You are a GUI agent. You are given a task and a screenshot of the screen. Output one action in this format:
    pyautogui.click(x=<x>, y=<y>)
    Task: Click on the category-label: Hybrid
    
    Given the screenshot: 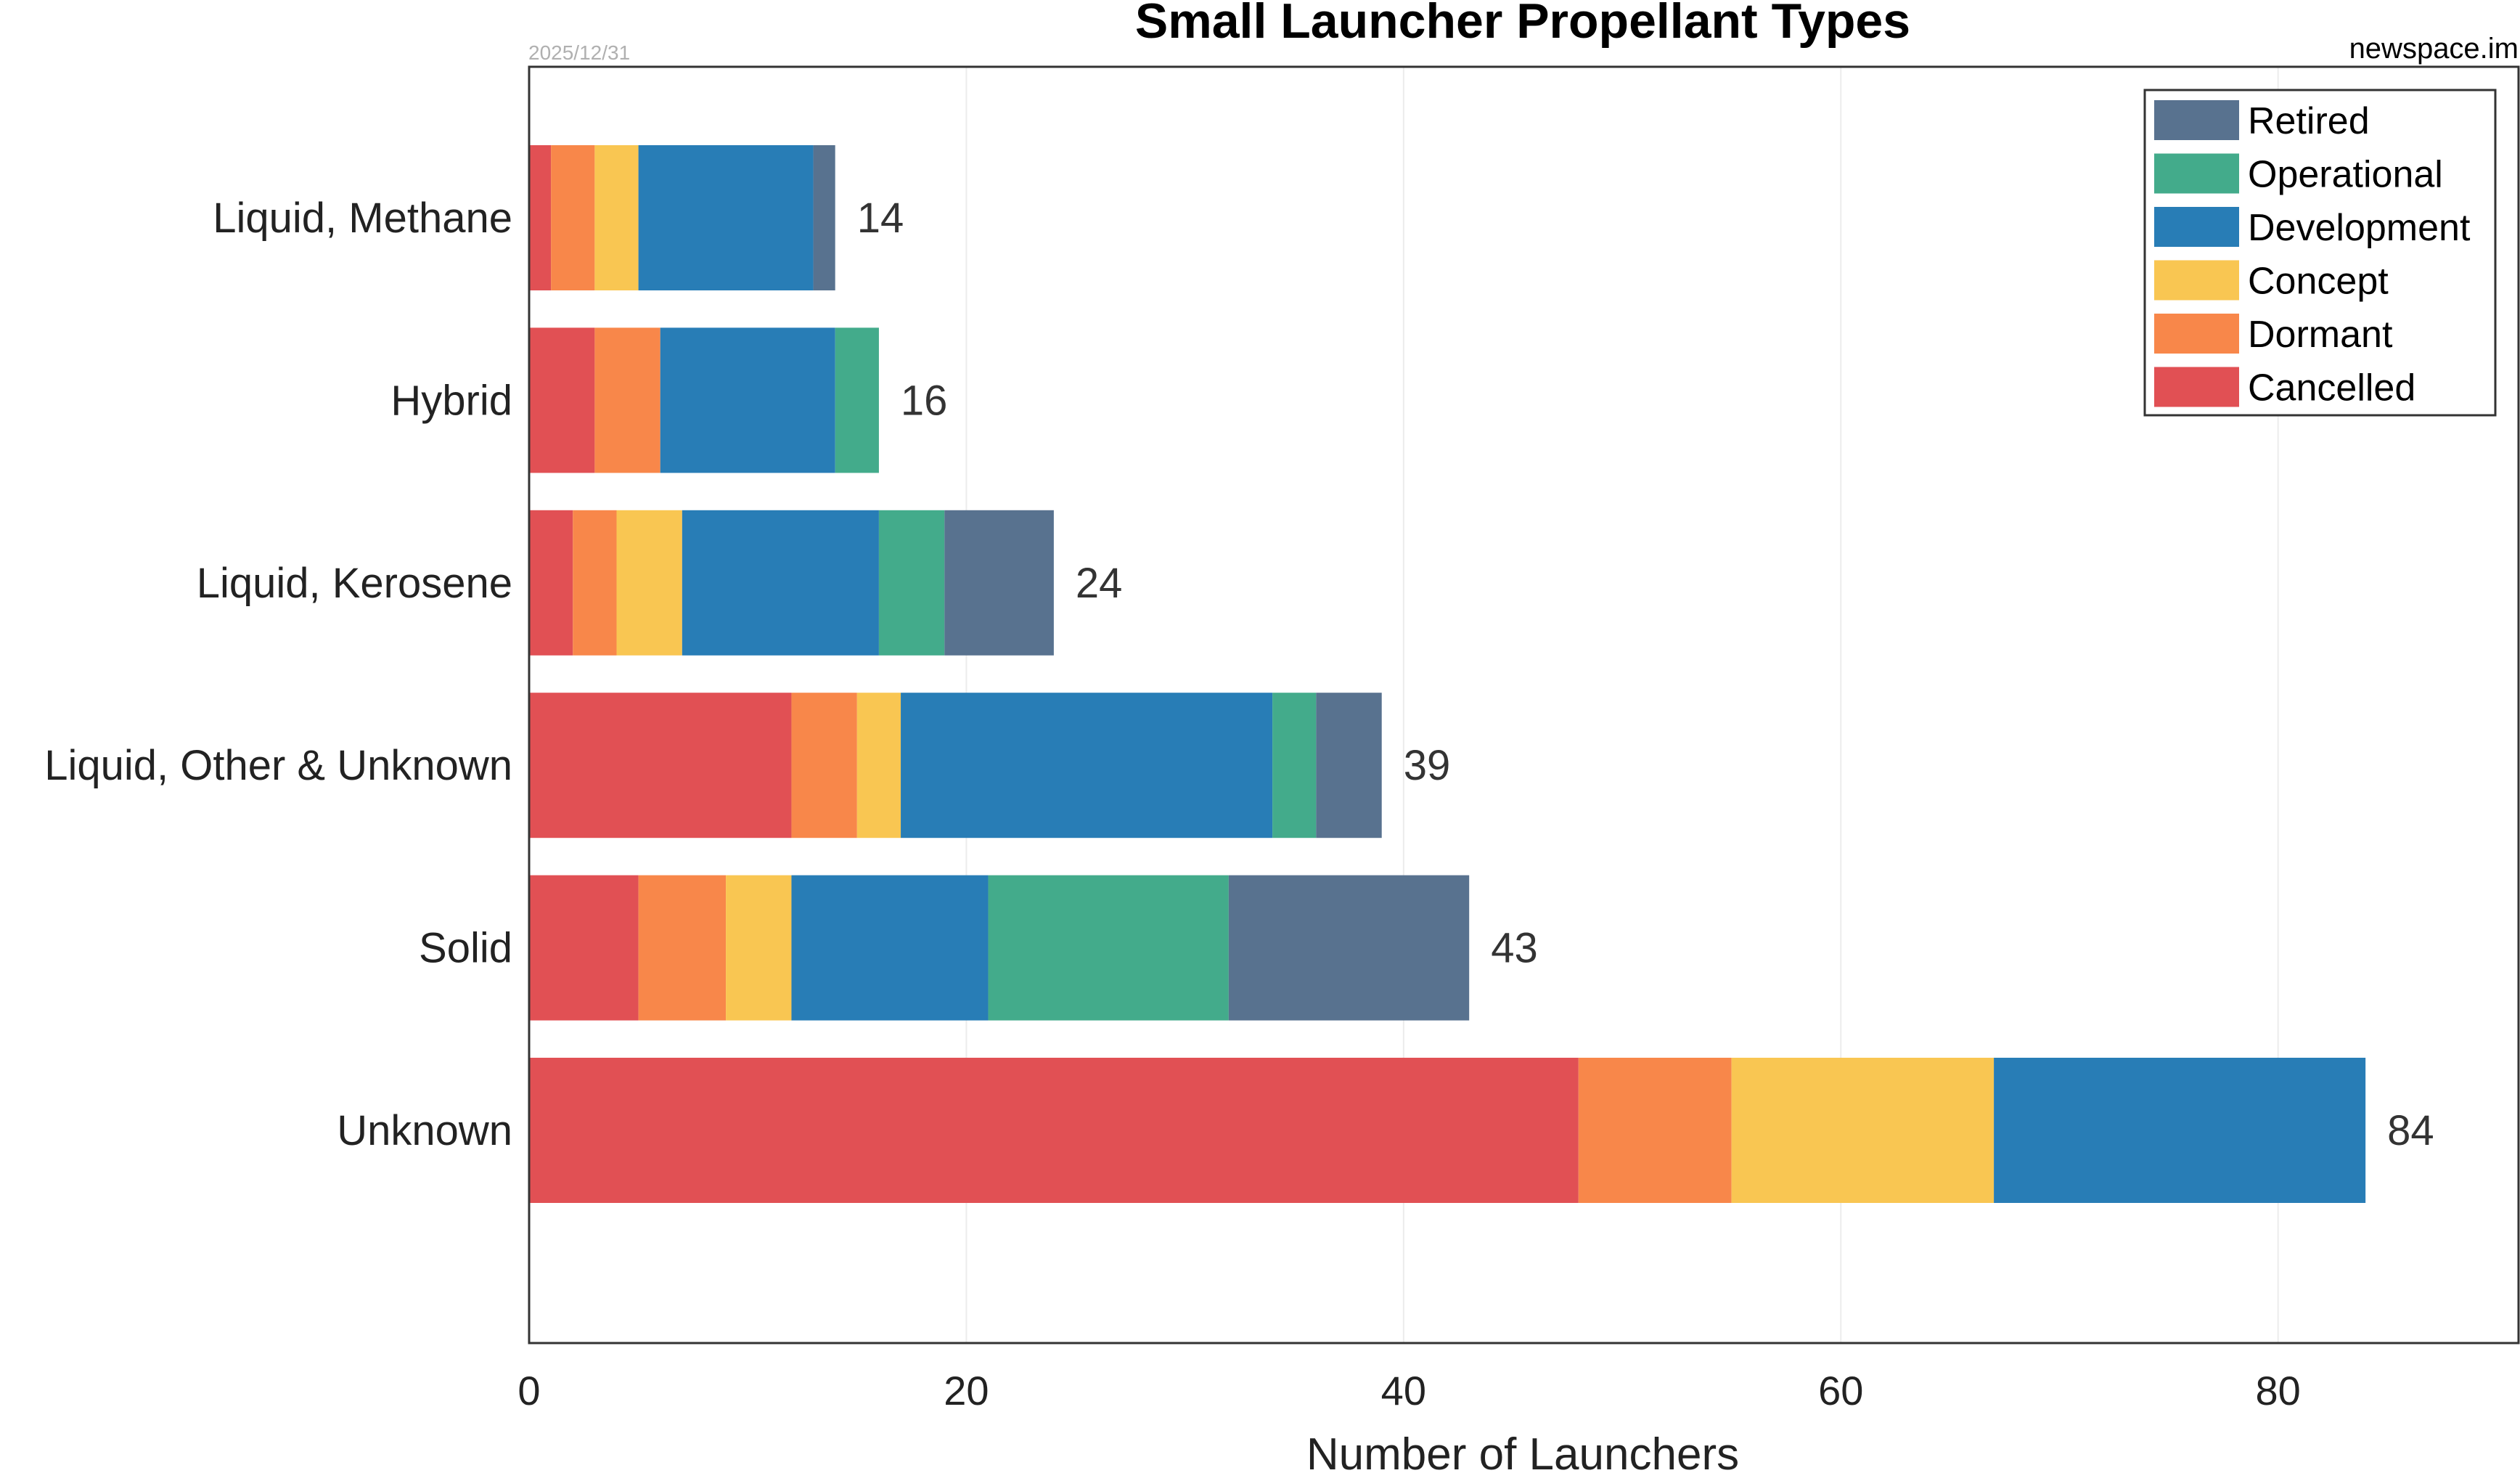 What is the action you would take?
    pyautogui.click(x=451, y=400)
    